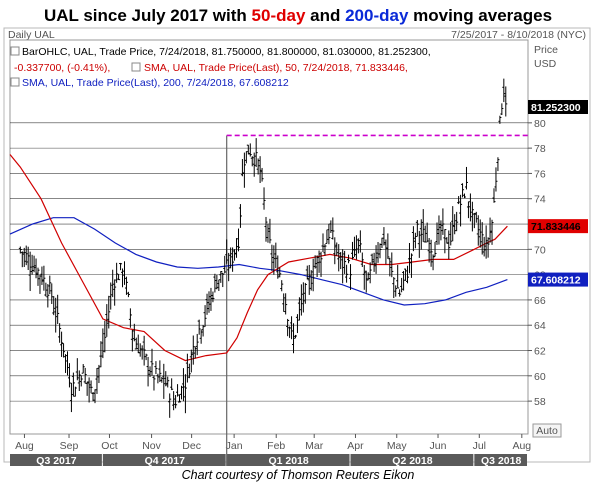 This screenshot has height=490, width=596. I want to click on quarter-label: Q3 2017, so click(56, 461).